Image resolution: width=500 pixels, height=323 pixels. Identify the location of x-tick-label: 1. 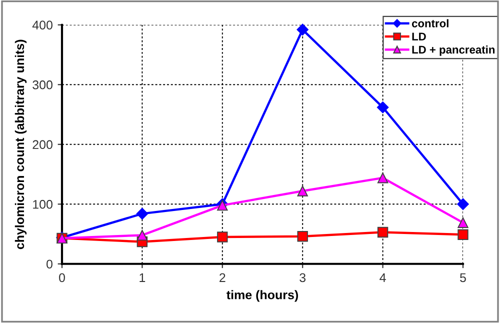
(143, 277).